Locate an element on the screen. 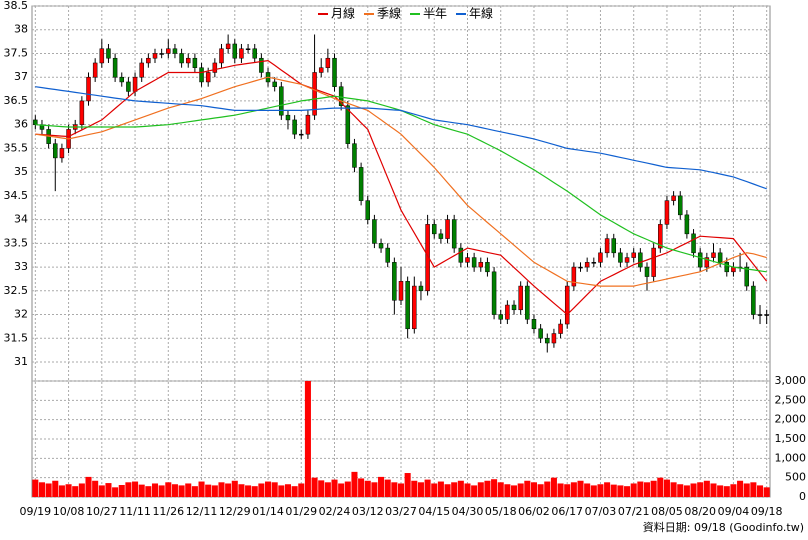  y-tick-label: 35 is located at coordinates (21, 171).